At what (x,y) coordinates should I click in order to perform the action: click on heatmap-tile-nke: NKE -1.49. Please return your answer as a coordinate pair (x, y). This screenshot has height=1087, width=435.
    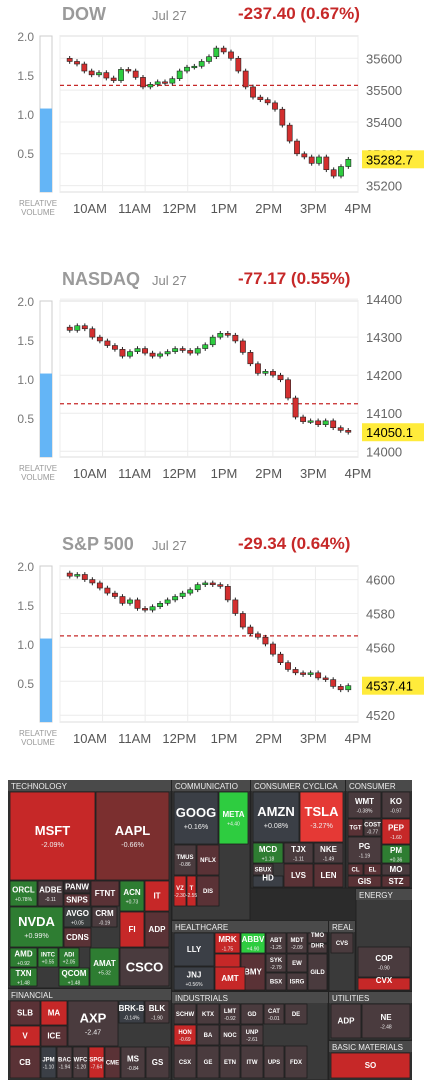
    Looking at the image, I should click on (328, 853).